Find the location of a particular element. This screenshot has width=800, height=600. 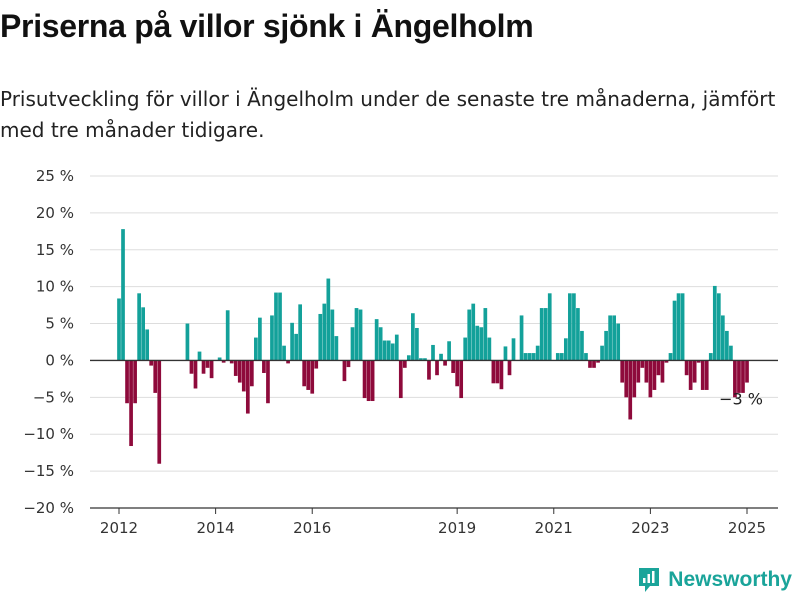

x-tick-label: 2021 is located at coordinates (554, 528).